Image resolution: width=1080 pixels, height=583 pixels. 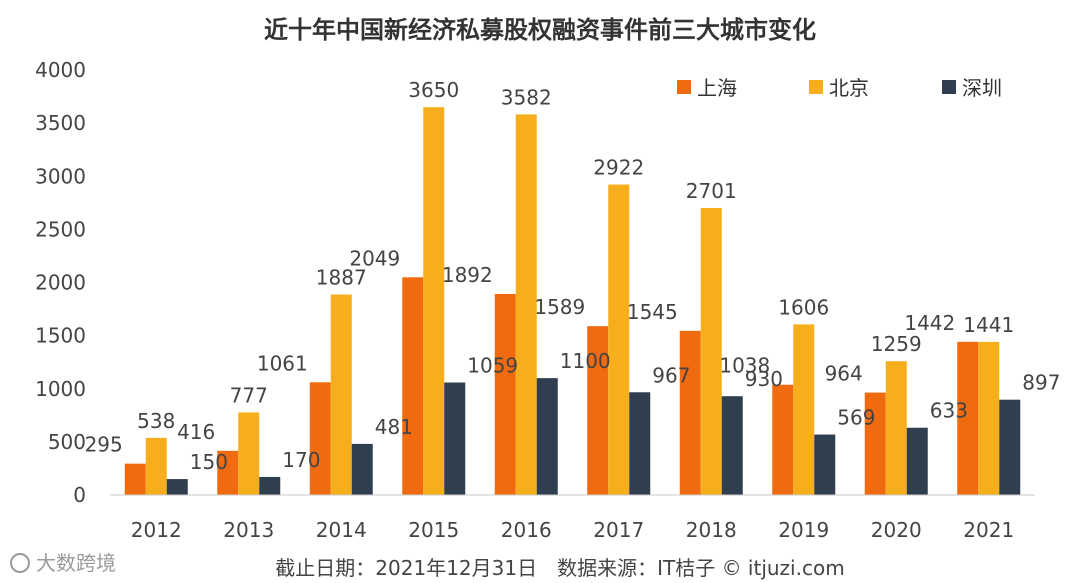 What do you see at coordinates (505, 394) in the screenshot?
I see `bar-上海-2016` at bounding box center [505, 394].